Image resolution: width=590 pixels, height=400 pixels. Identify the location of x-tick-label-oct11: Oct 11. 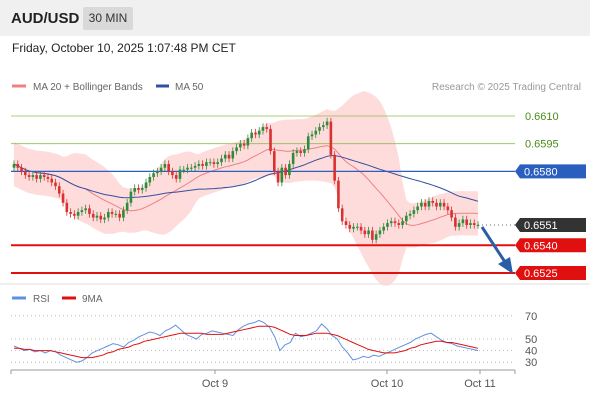
(480, 384).